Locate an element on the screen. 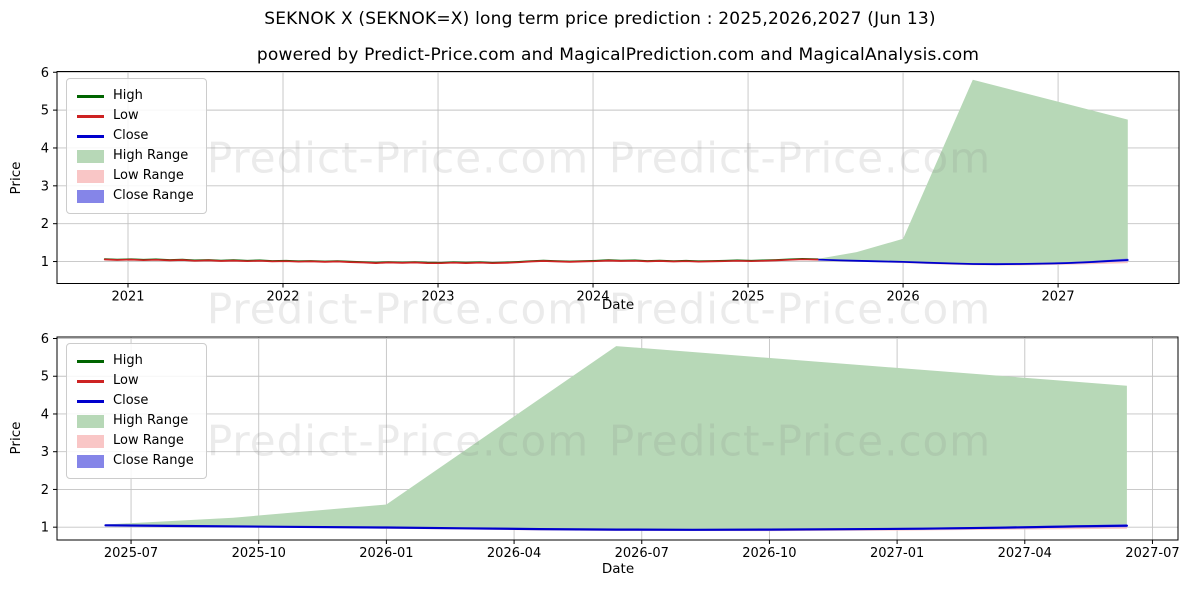 The image size is (1200, 600). x-tick-label: 2025-07 is located at coordinates (131, 553).